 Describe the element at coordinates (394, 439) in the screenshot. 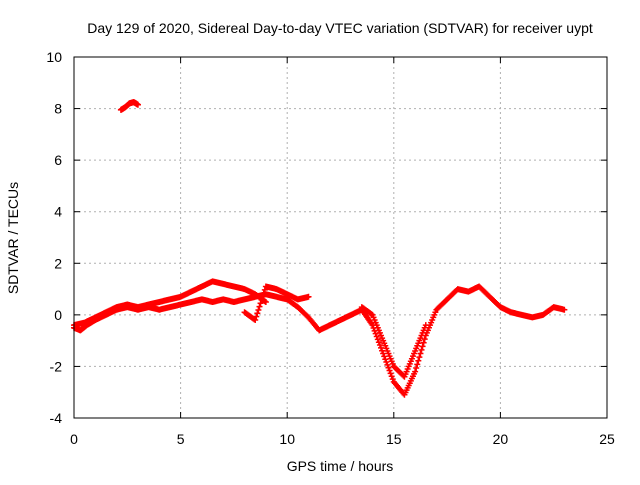

I see `x-tick-label: 15` at that location.